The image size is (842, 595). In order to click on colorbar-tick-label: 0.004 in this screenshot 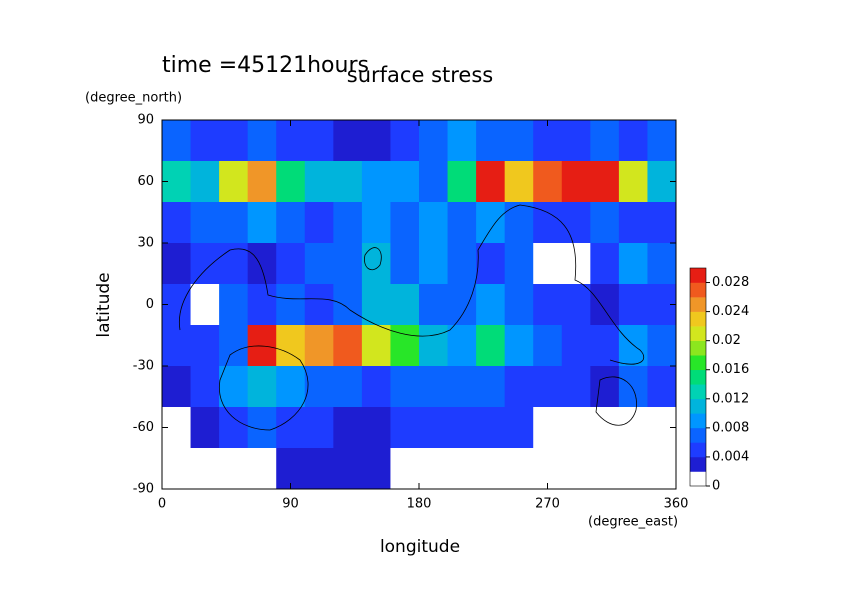, I will do `click(730, 456)`.